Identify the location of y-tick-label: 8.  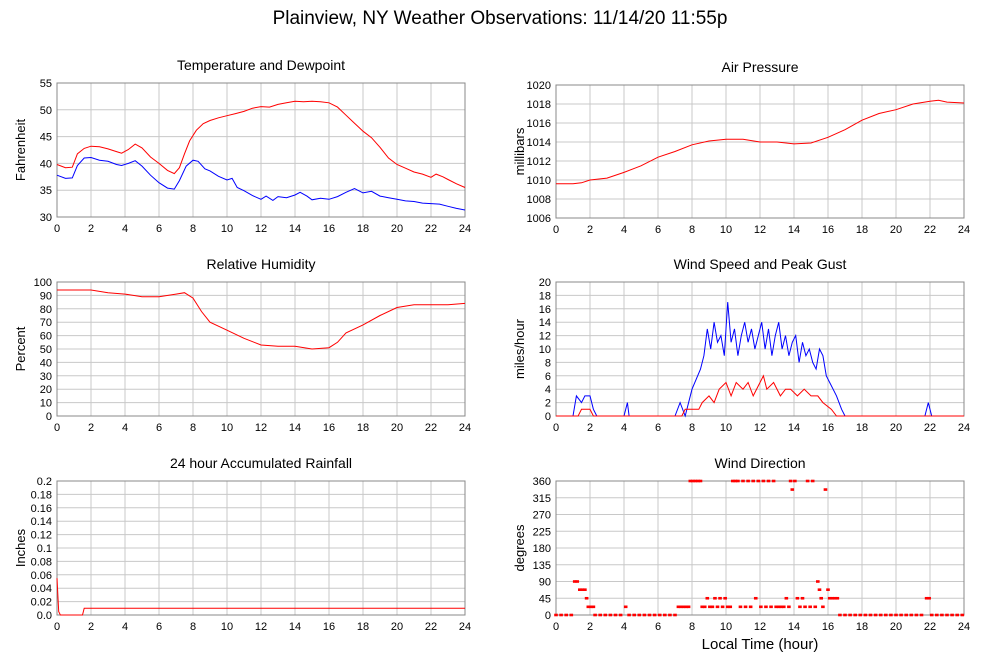
(548, 363).